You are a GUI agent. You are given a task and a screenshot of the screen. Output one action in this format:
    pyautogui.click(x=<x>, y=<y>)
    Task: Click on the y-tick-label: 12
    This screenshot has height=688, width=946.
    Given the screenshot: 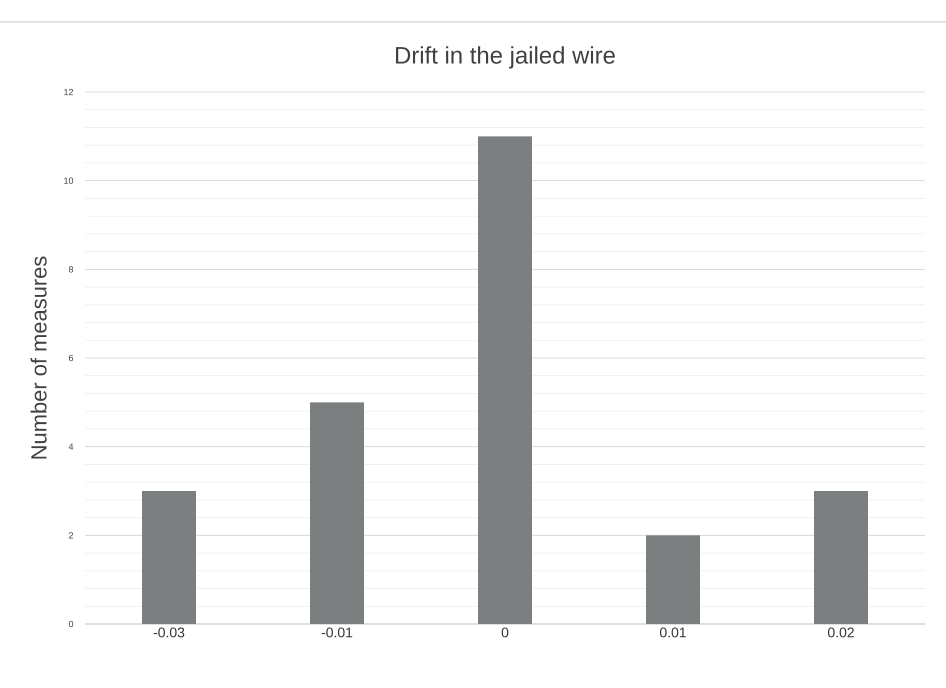 What is the action you would take?
    pyautogui.click(x=69, y=92)
    